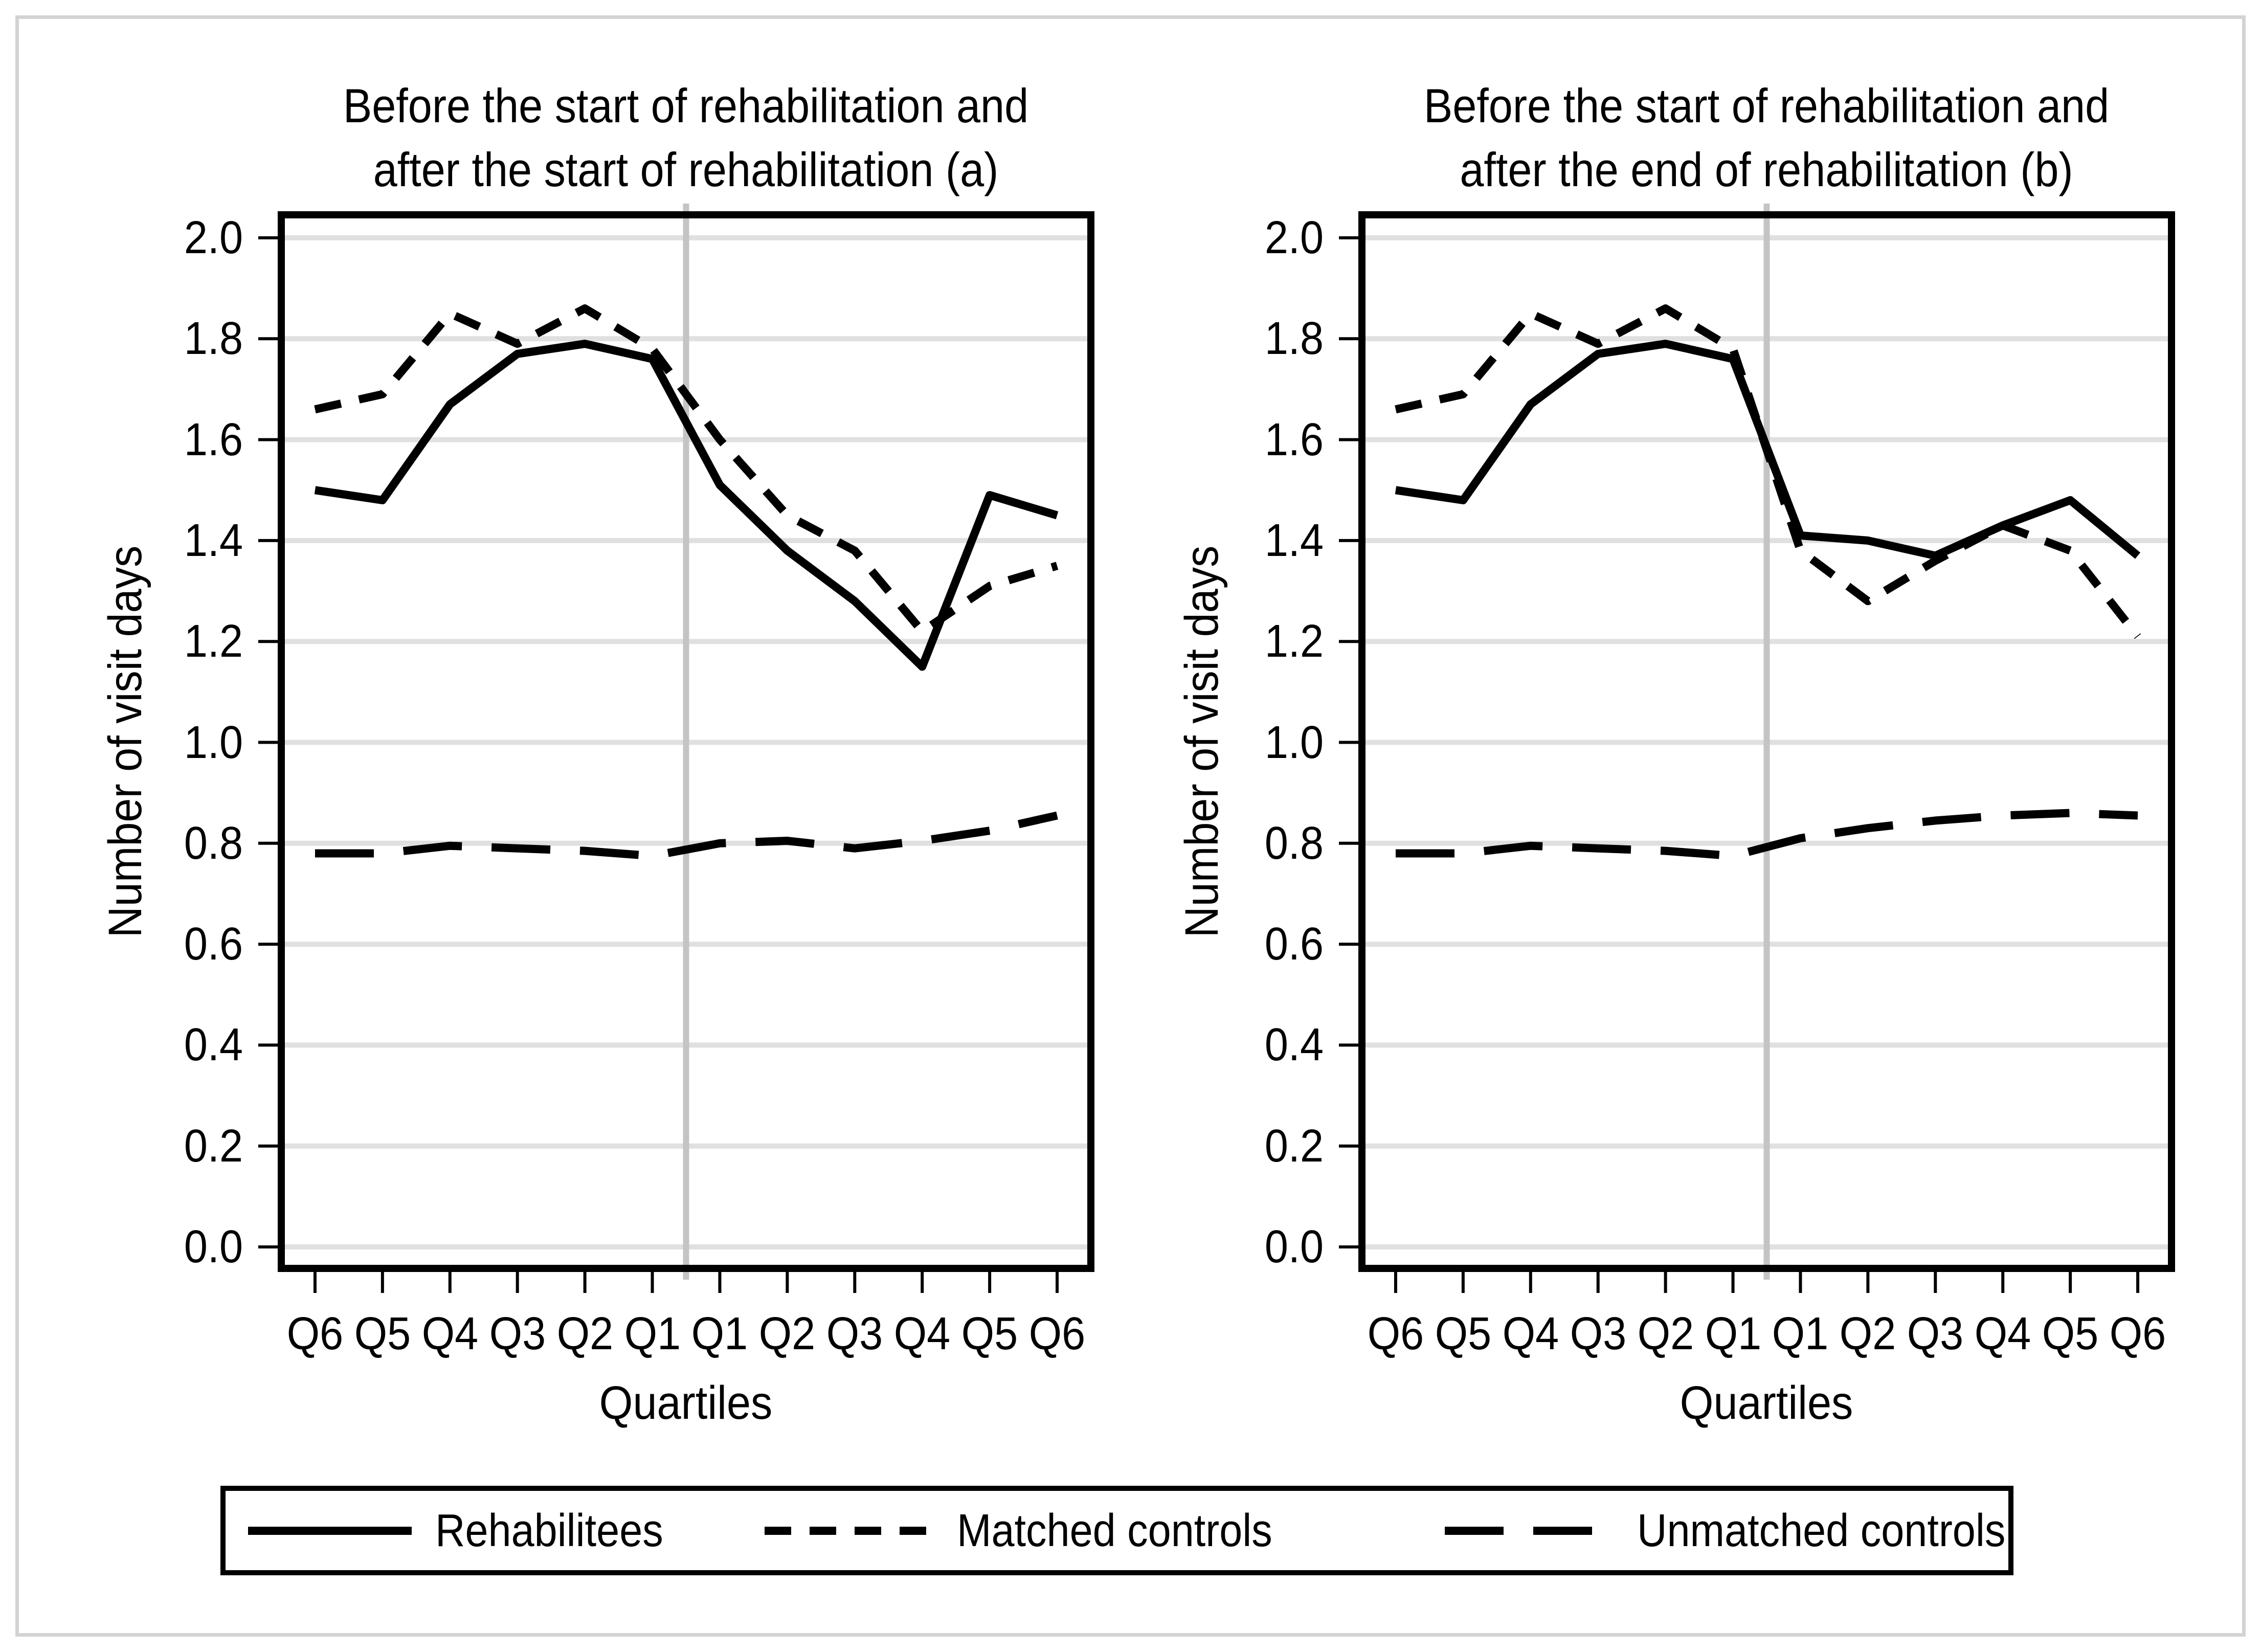  What do you see at coordinates (1766, 105) in the screenshot?
I see `chart-b-title-line-1: Before the start of rehabilitation and` at bounding box center [1766, 105].